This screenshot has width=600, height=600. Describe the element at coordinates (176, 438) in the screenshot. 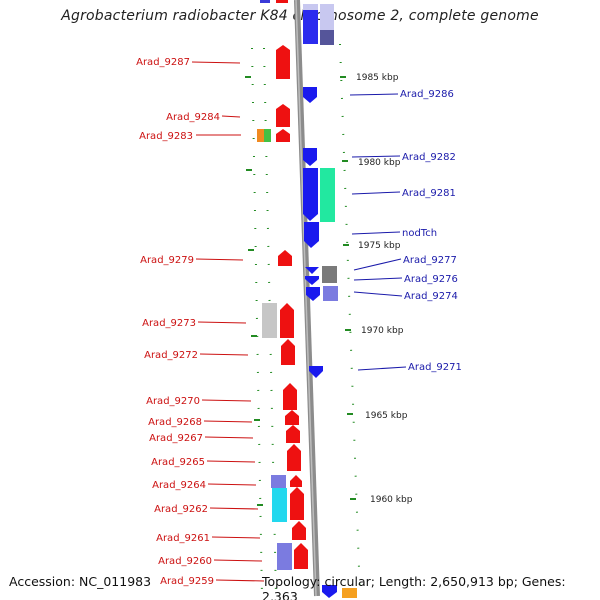

I see `gene-label-left: Arad_9267` at that location.